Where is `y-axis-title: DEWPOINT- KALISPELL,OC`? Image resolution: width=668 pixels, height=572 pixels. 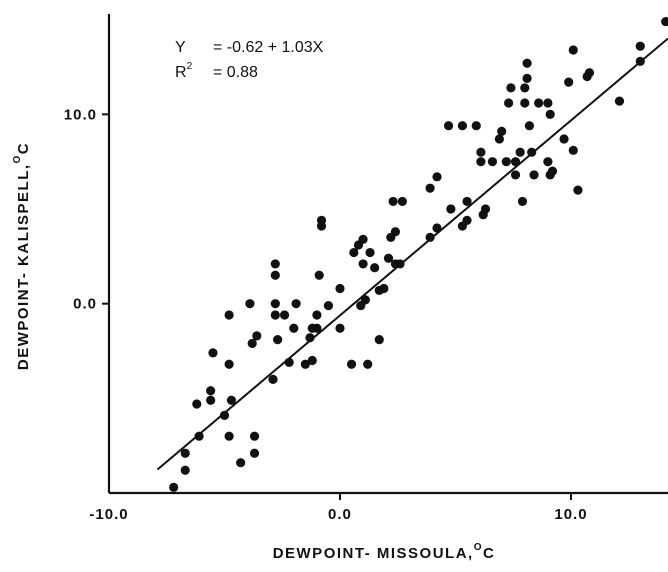 y-axis-title: DEWPOINT- KALISPELL,OC is located at coordinates (22, 256).